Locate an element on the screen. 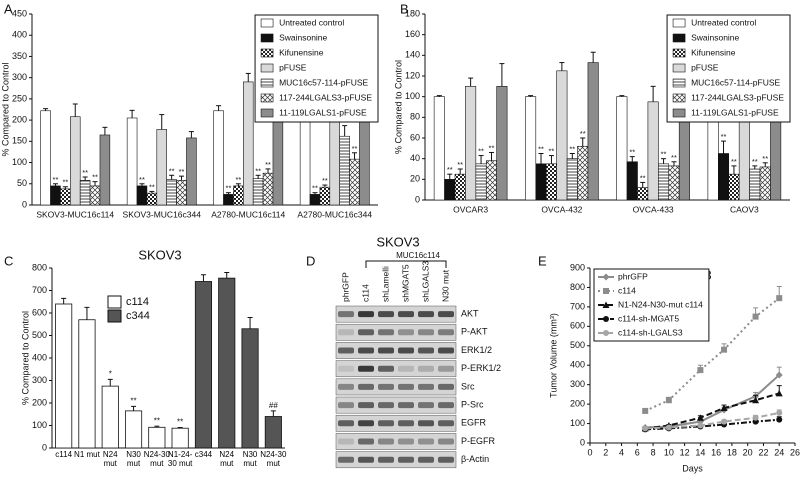 This screenshot has height=478, width=800. panel-letter: B is located at coordinates (404, 8).